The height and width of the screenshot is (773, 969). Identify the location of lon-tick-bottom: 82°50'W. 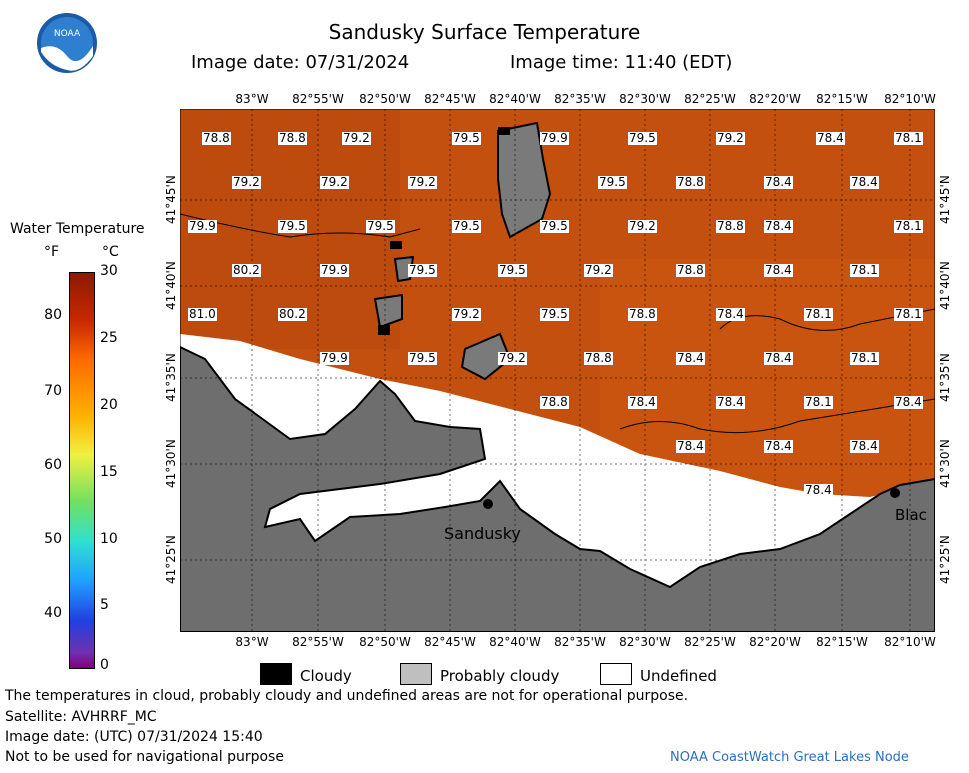
(385, 642).